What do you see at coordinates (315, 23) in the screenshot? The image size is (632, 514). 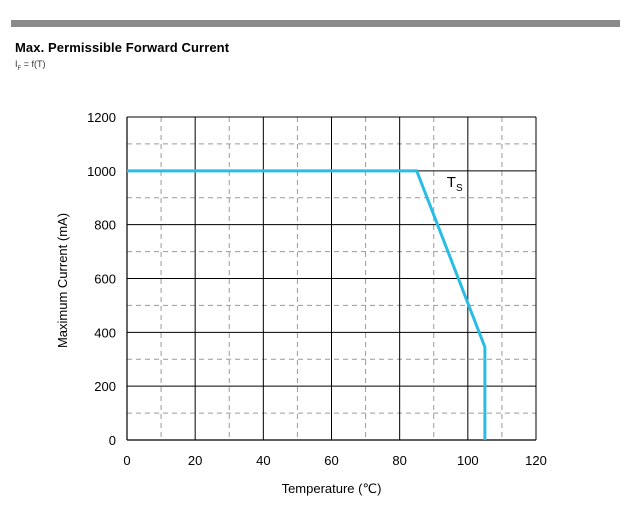 I see `header-divider-bar` at bounding box center [315, 23].